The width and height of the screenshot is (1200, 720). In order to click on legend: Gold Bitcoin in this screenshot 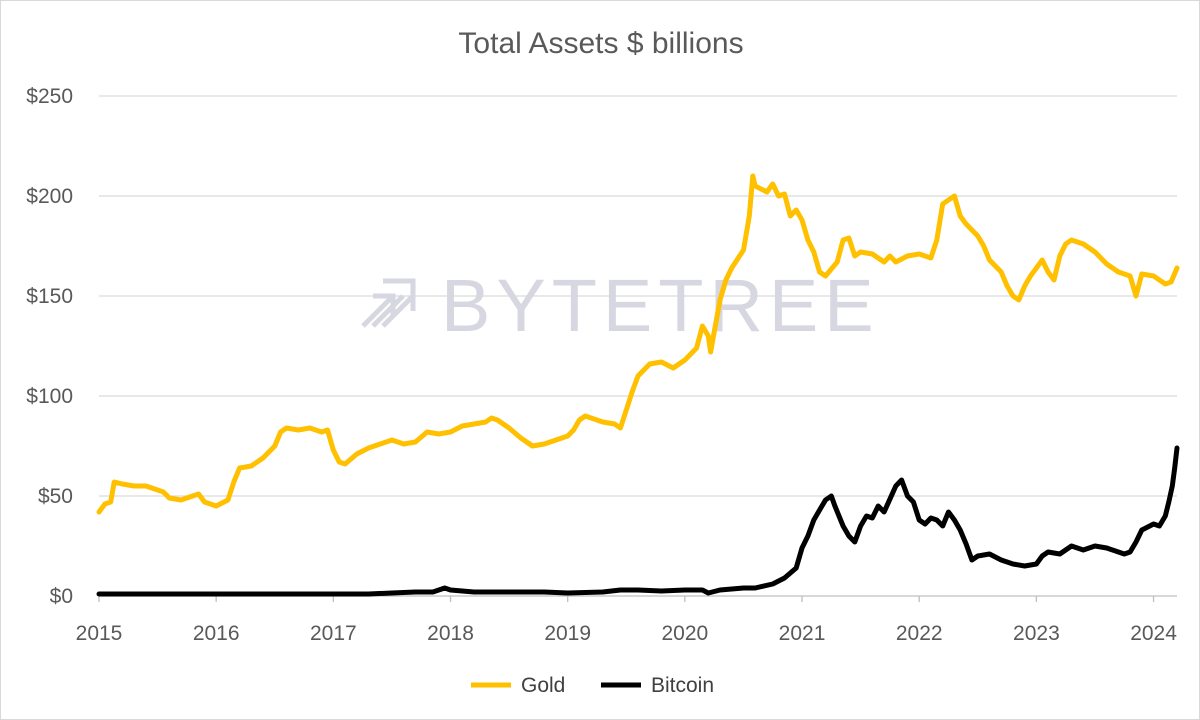, I will do `click(592, 685)`.